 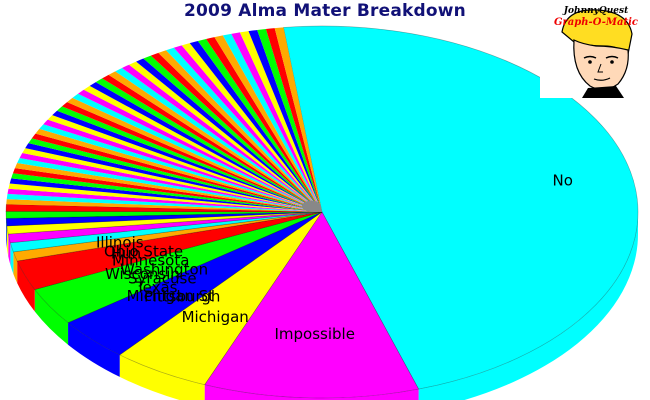 I want to click on slice-label-wisconsin: Wisconsin, so click(x=142, y=274).